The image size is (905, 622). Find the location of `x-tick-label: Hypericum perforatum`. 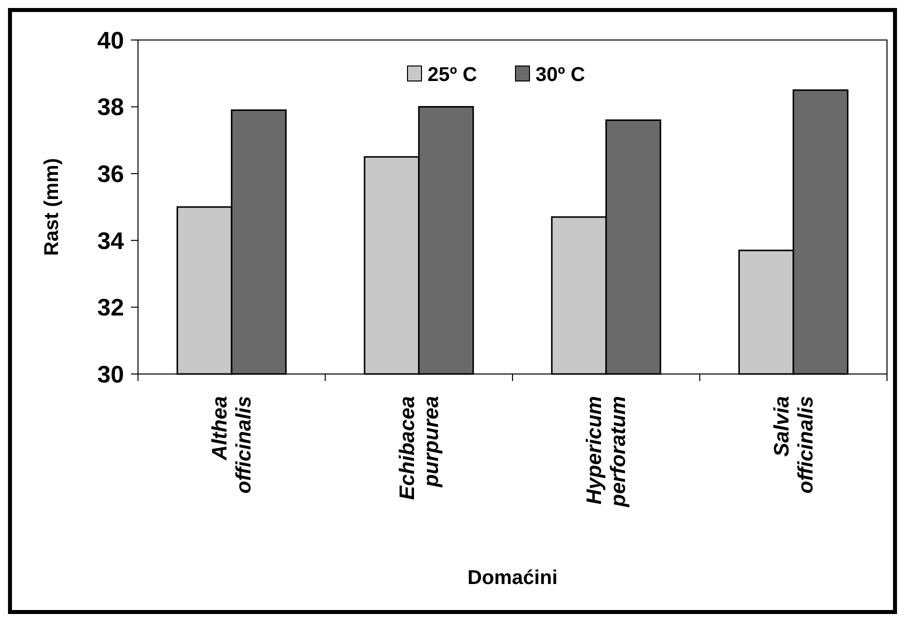

x-tick-label: Hypericum perforatum is located at coordinates (606, 452).